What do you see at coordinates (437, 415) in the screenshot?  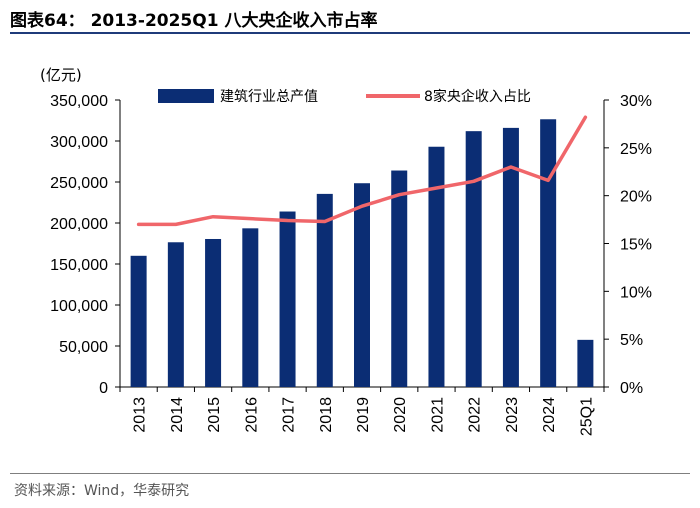 I see `x-category-label: 2021` at bounding box center [437, 415].